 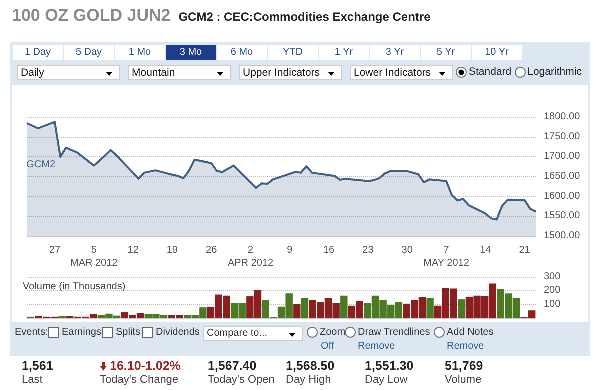 I want to click on text: Dividends, so click(x=177, y=332).